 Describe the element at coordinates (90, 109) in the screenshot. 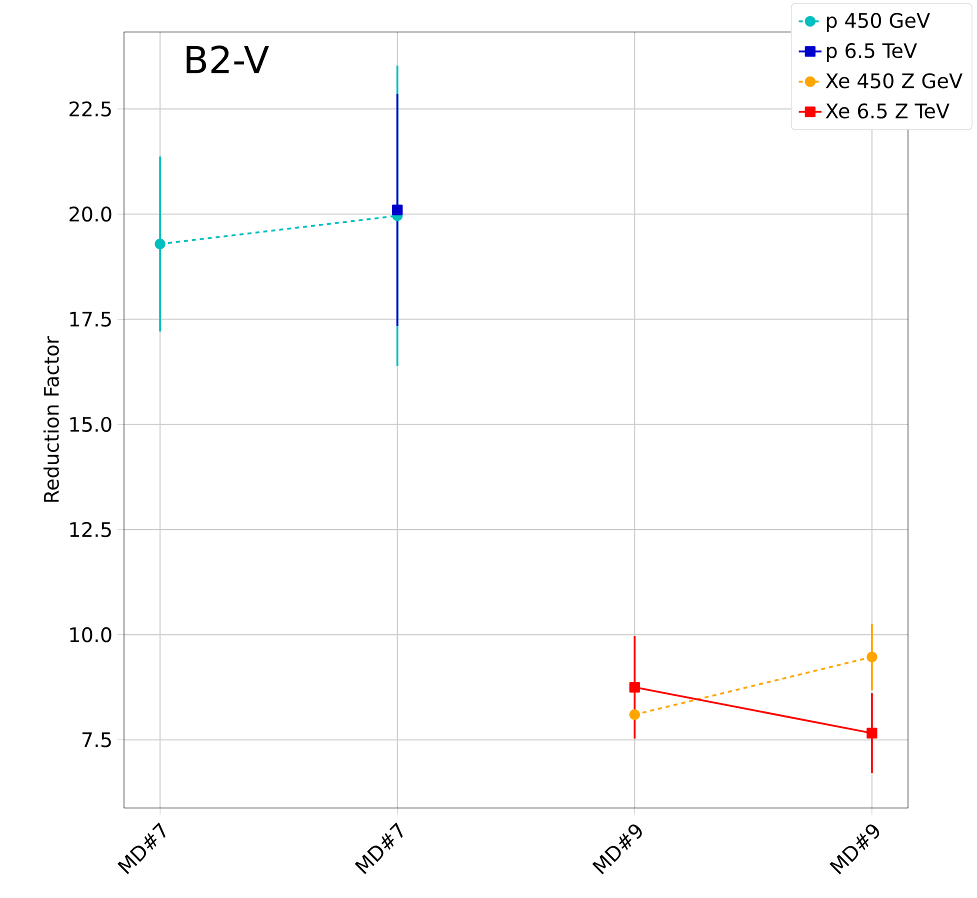

I see `y-tick-label: 22.5` at that location.